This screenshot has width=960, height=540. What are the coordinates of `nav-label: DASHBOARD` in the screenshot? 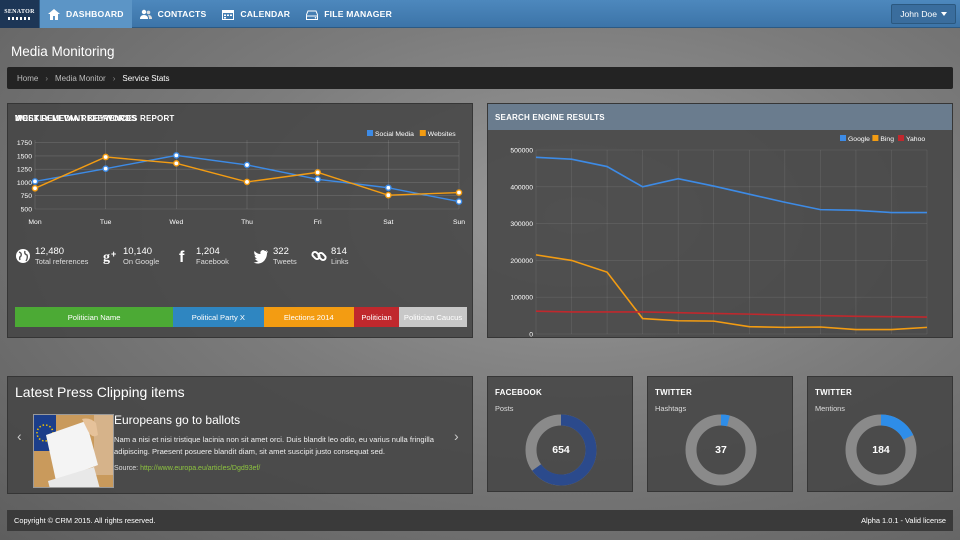 It's located at (95, 14).